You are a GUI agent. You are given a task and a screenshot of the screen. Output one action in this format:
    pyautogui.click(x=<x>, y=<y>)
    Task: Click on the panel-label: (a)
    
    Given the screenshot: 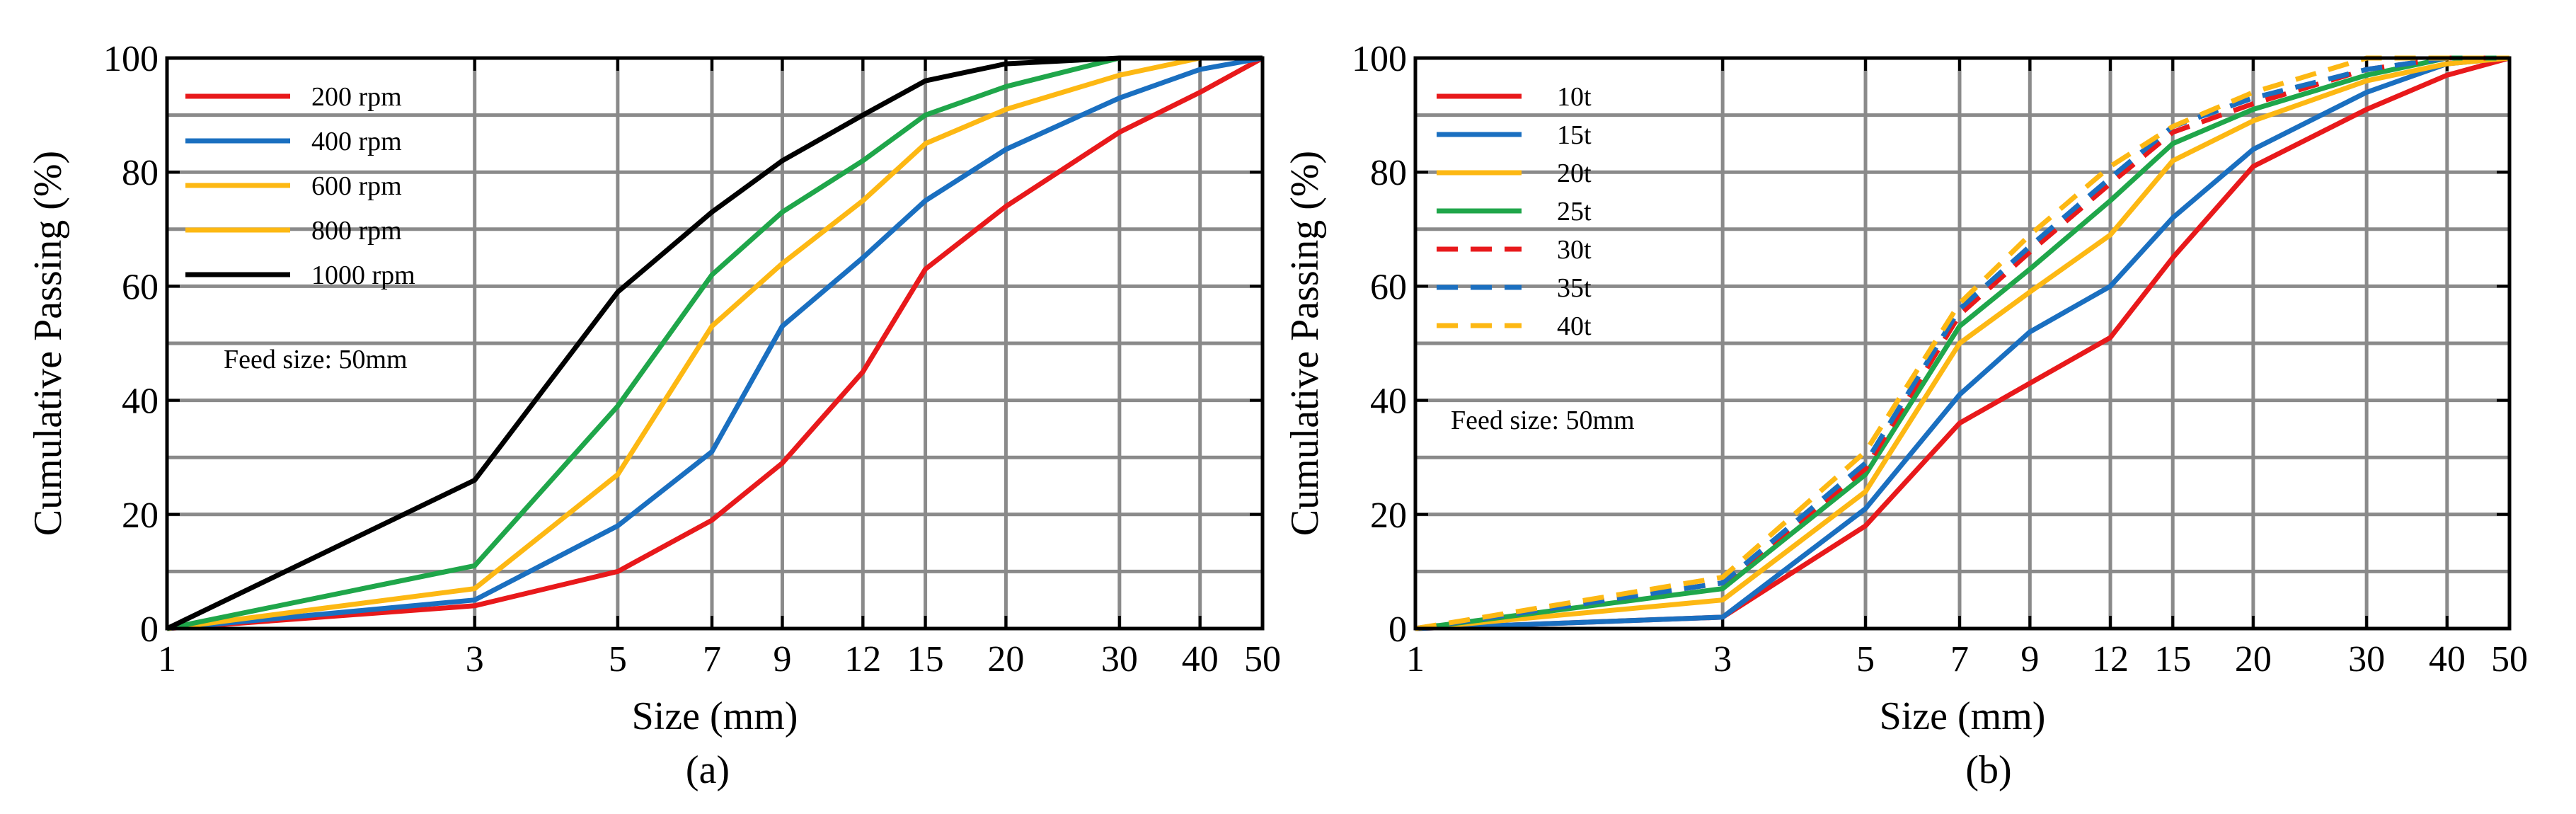 What is the action you would take?
    pyautogui.click(x=708, y=770)
    